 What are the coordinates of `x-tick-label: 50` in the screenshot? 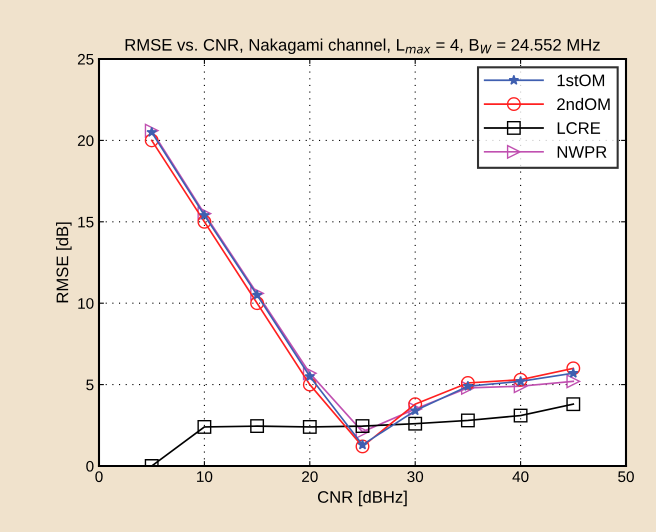 It's located at (626, 476).